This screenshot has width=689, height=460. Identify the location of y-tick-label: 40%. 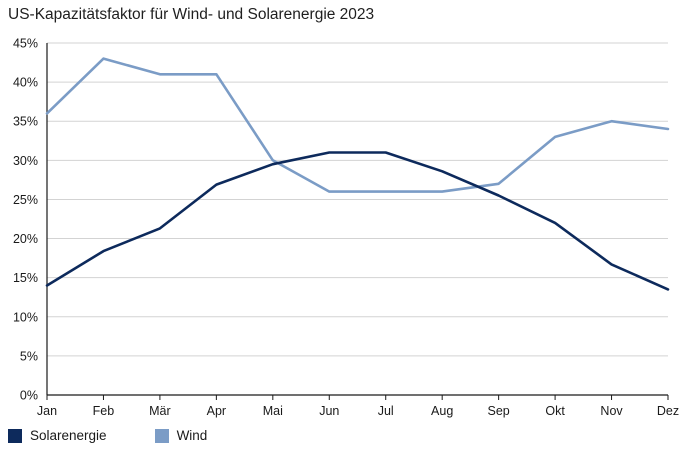
(25, 83).